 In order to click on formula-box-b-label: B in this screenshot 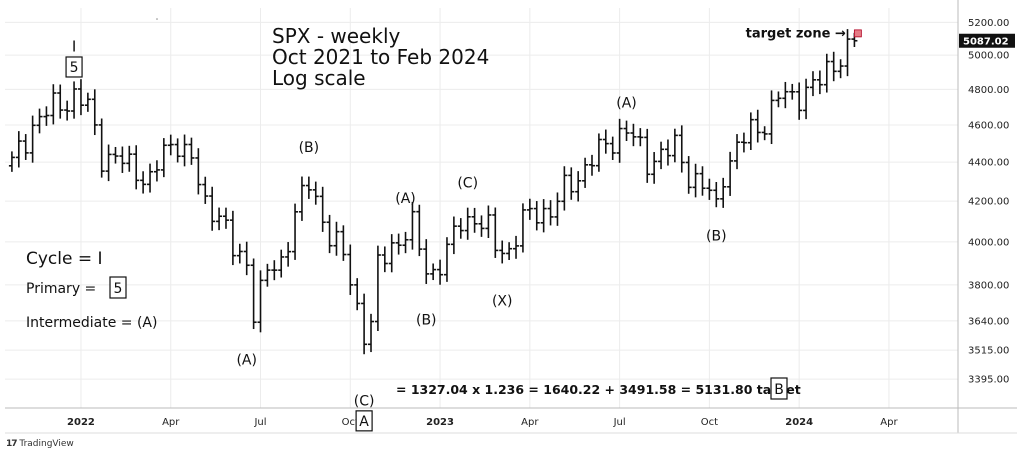, I will do `click(779, 390)`.